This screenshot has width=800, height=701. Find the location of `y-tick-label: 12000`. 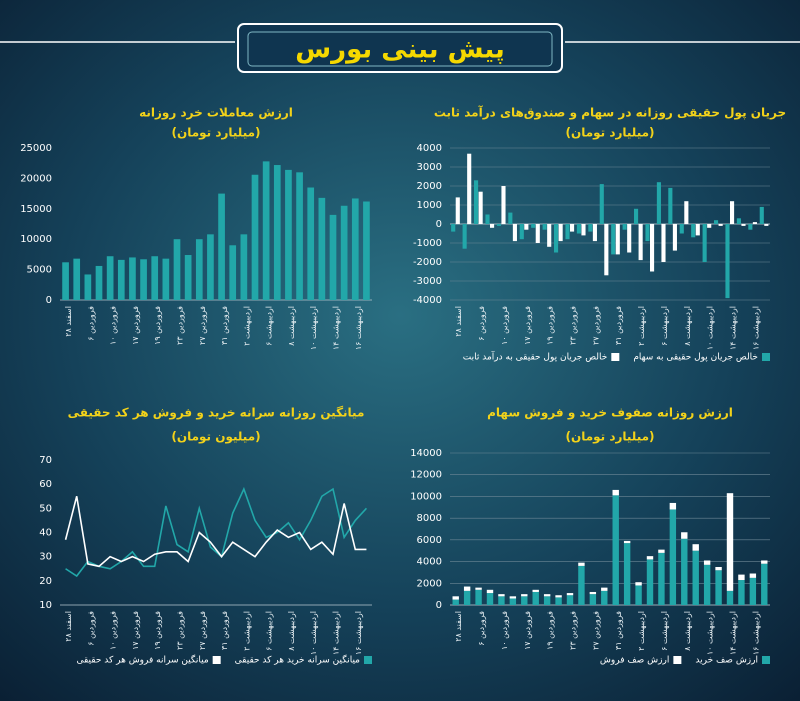

y-tick-label: 12000 is located at coordinates (426, 475).